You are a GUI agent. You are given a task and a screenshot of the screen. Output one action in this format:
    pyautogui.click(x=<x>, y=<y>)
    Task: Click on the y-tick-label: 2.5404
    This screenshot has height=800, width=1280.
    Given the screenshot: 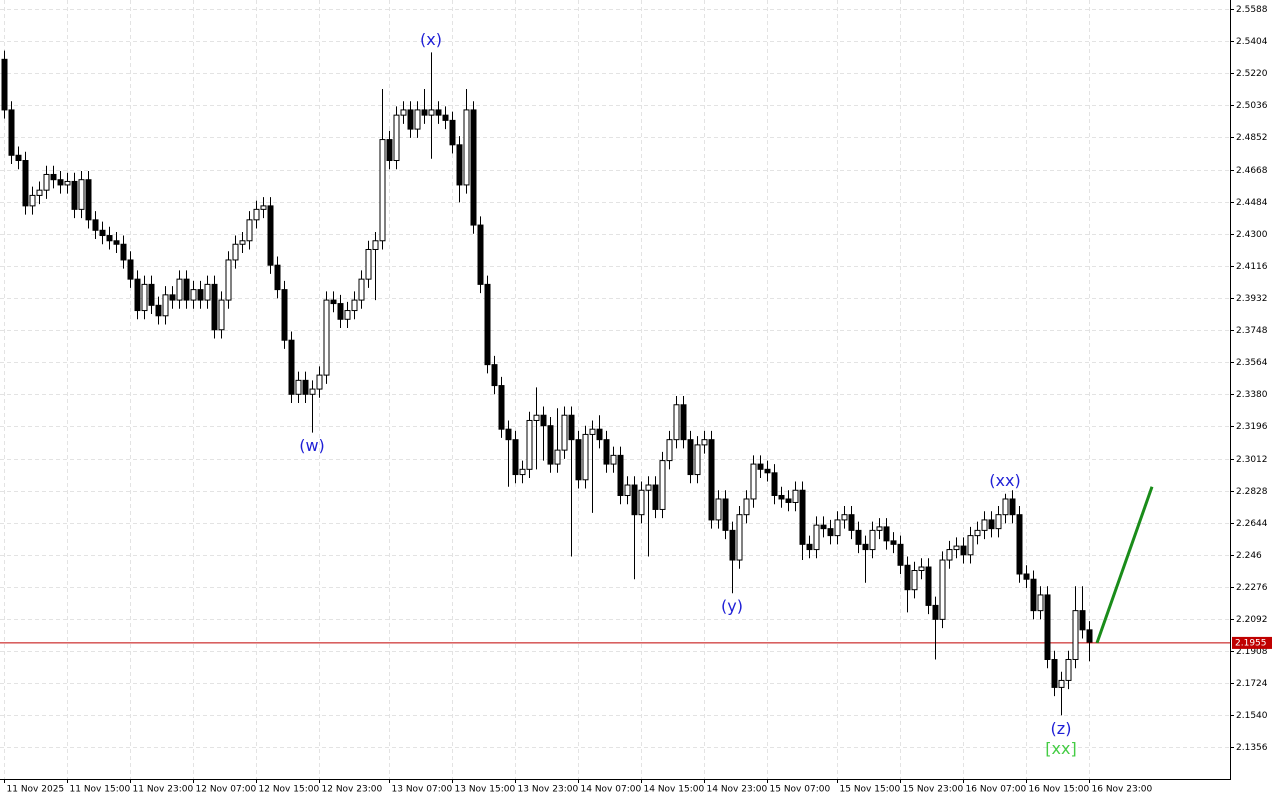 What is the action you would take?
    pyautogui.click(x=1252, y=42)
    